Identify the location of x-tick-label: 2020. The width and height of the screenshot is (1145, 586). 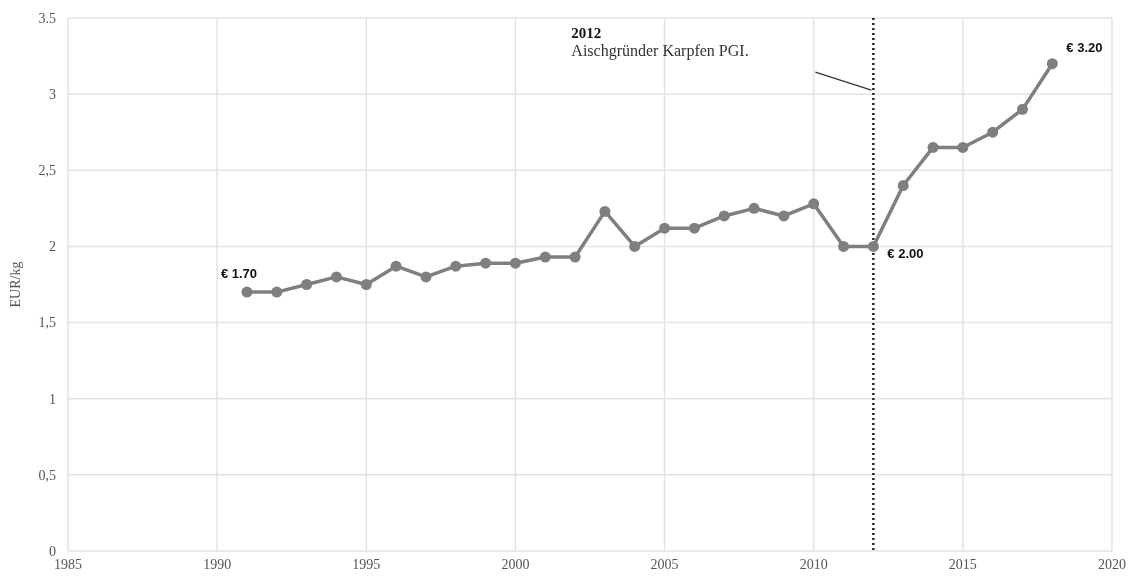
(1112, 564).